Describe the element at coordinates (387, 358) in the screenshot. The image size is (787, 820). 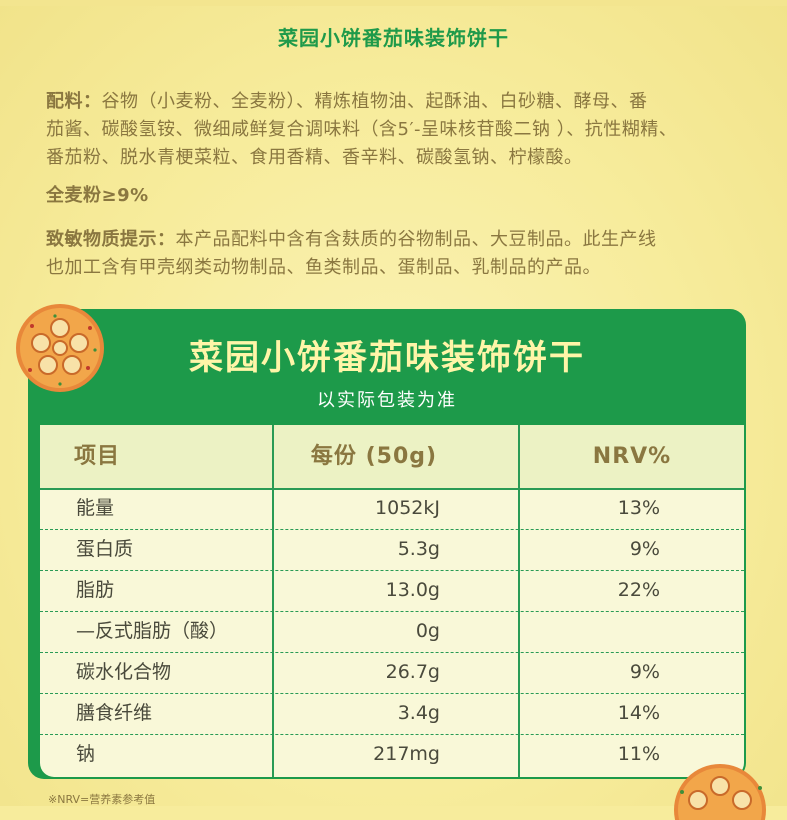
I see `nutrition-title: 菜园小饼番茄味装饰饼干` at that location.